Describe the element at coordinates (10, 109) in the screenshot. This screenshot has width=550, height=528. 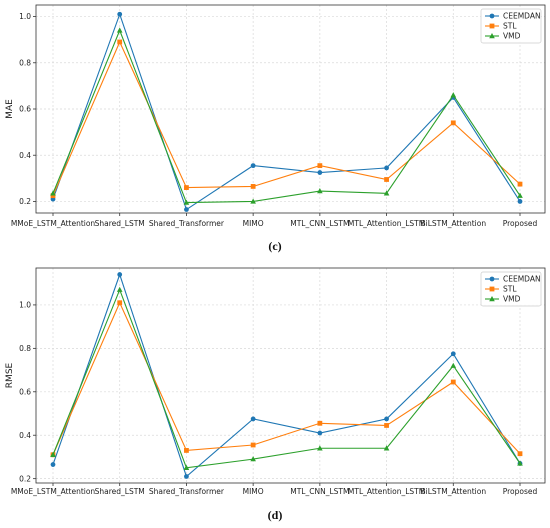
I see `y-axis-title: MAE` at that location.